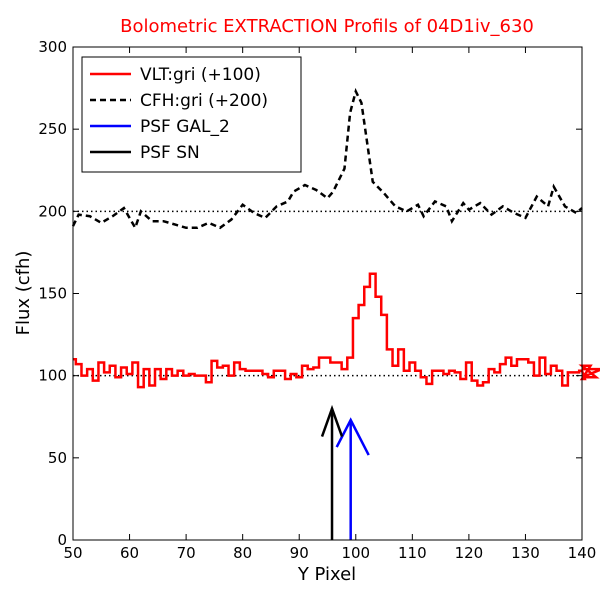 Image resolution: width=600 pixels, height=600 pixels. Describe the element at coordinates (52, 129) in the screenshot. I see `y-tick-label: 250` at that location.